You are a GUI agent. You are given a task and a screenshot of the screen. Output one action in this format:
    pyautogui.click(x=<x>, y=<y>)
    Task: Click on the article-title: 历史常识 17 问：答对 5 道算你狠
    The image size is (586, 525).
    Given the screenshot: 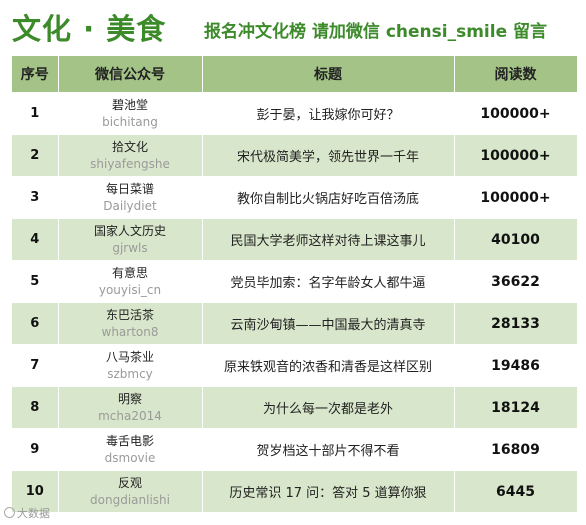 What is the action you would take?
    pyautogui.click(x=328, y=491)
    